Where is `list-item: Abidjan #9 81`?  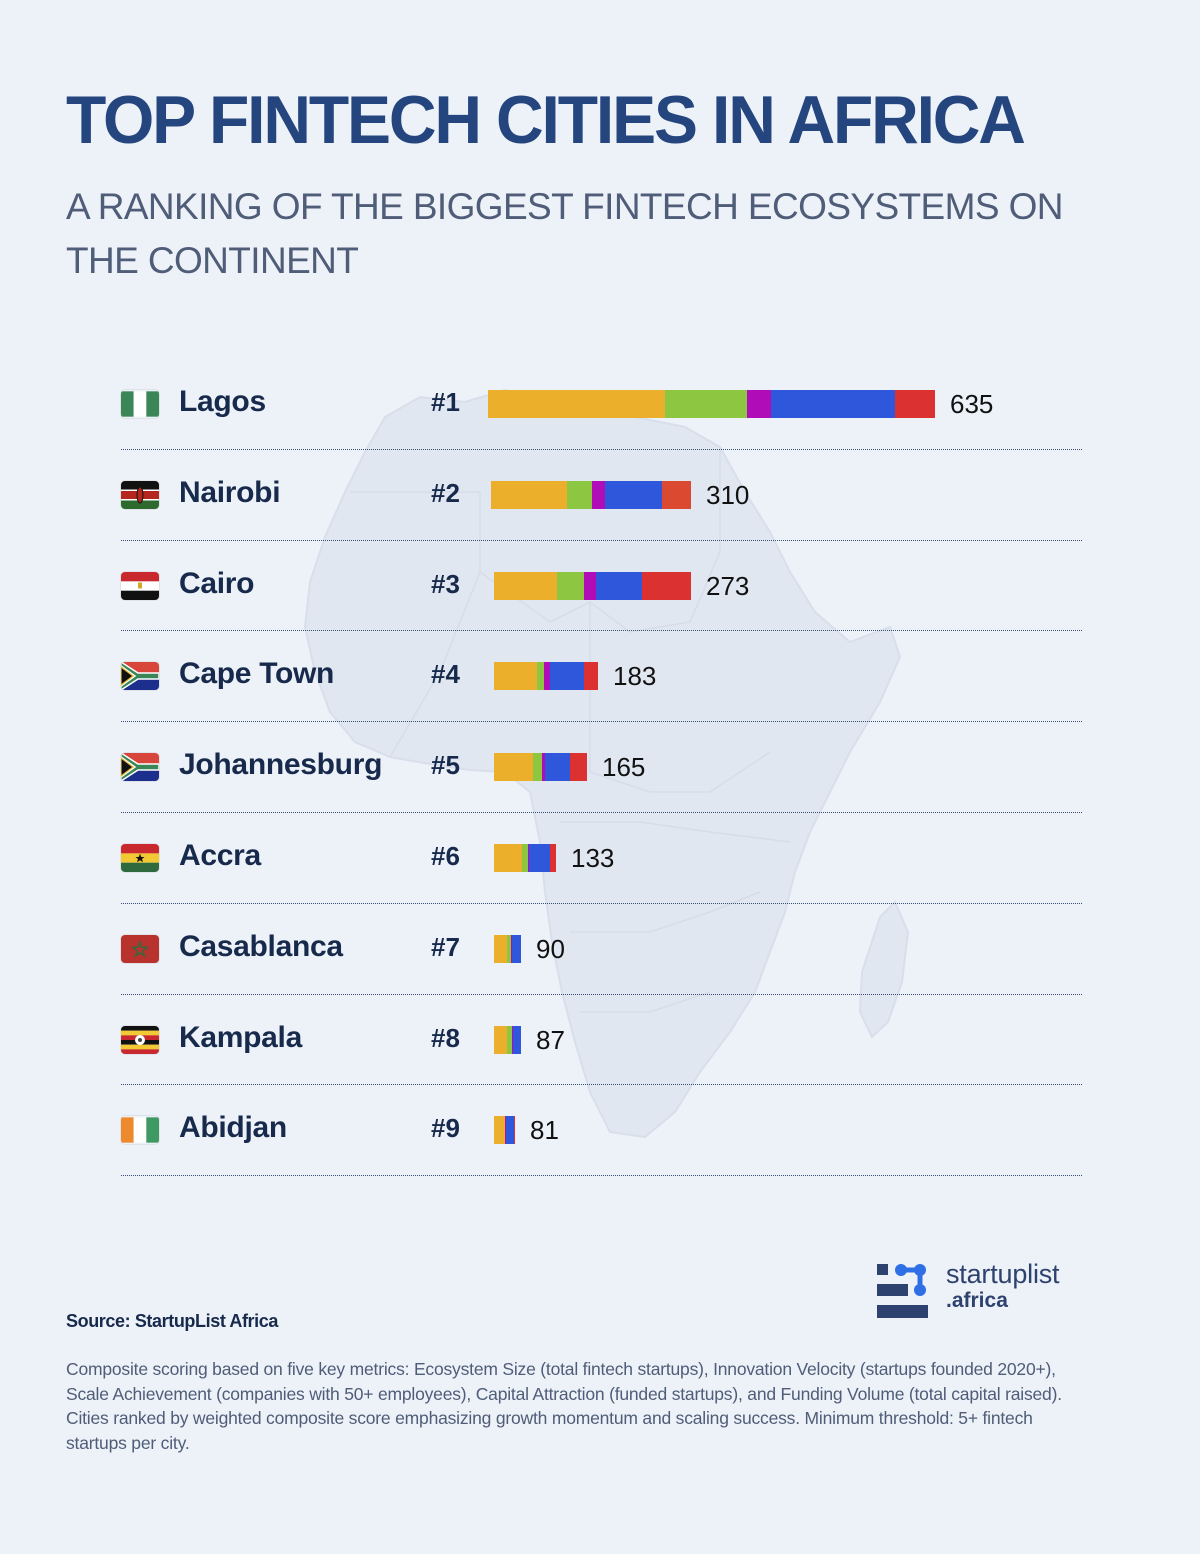
list-item: Abidjan #9 81 is located at coordinates (601, 1131).